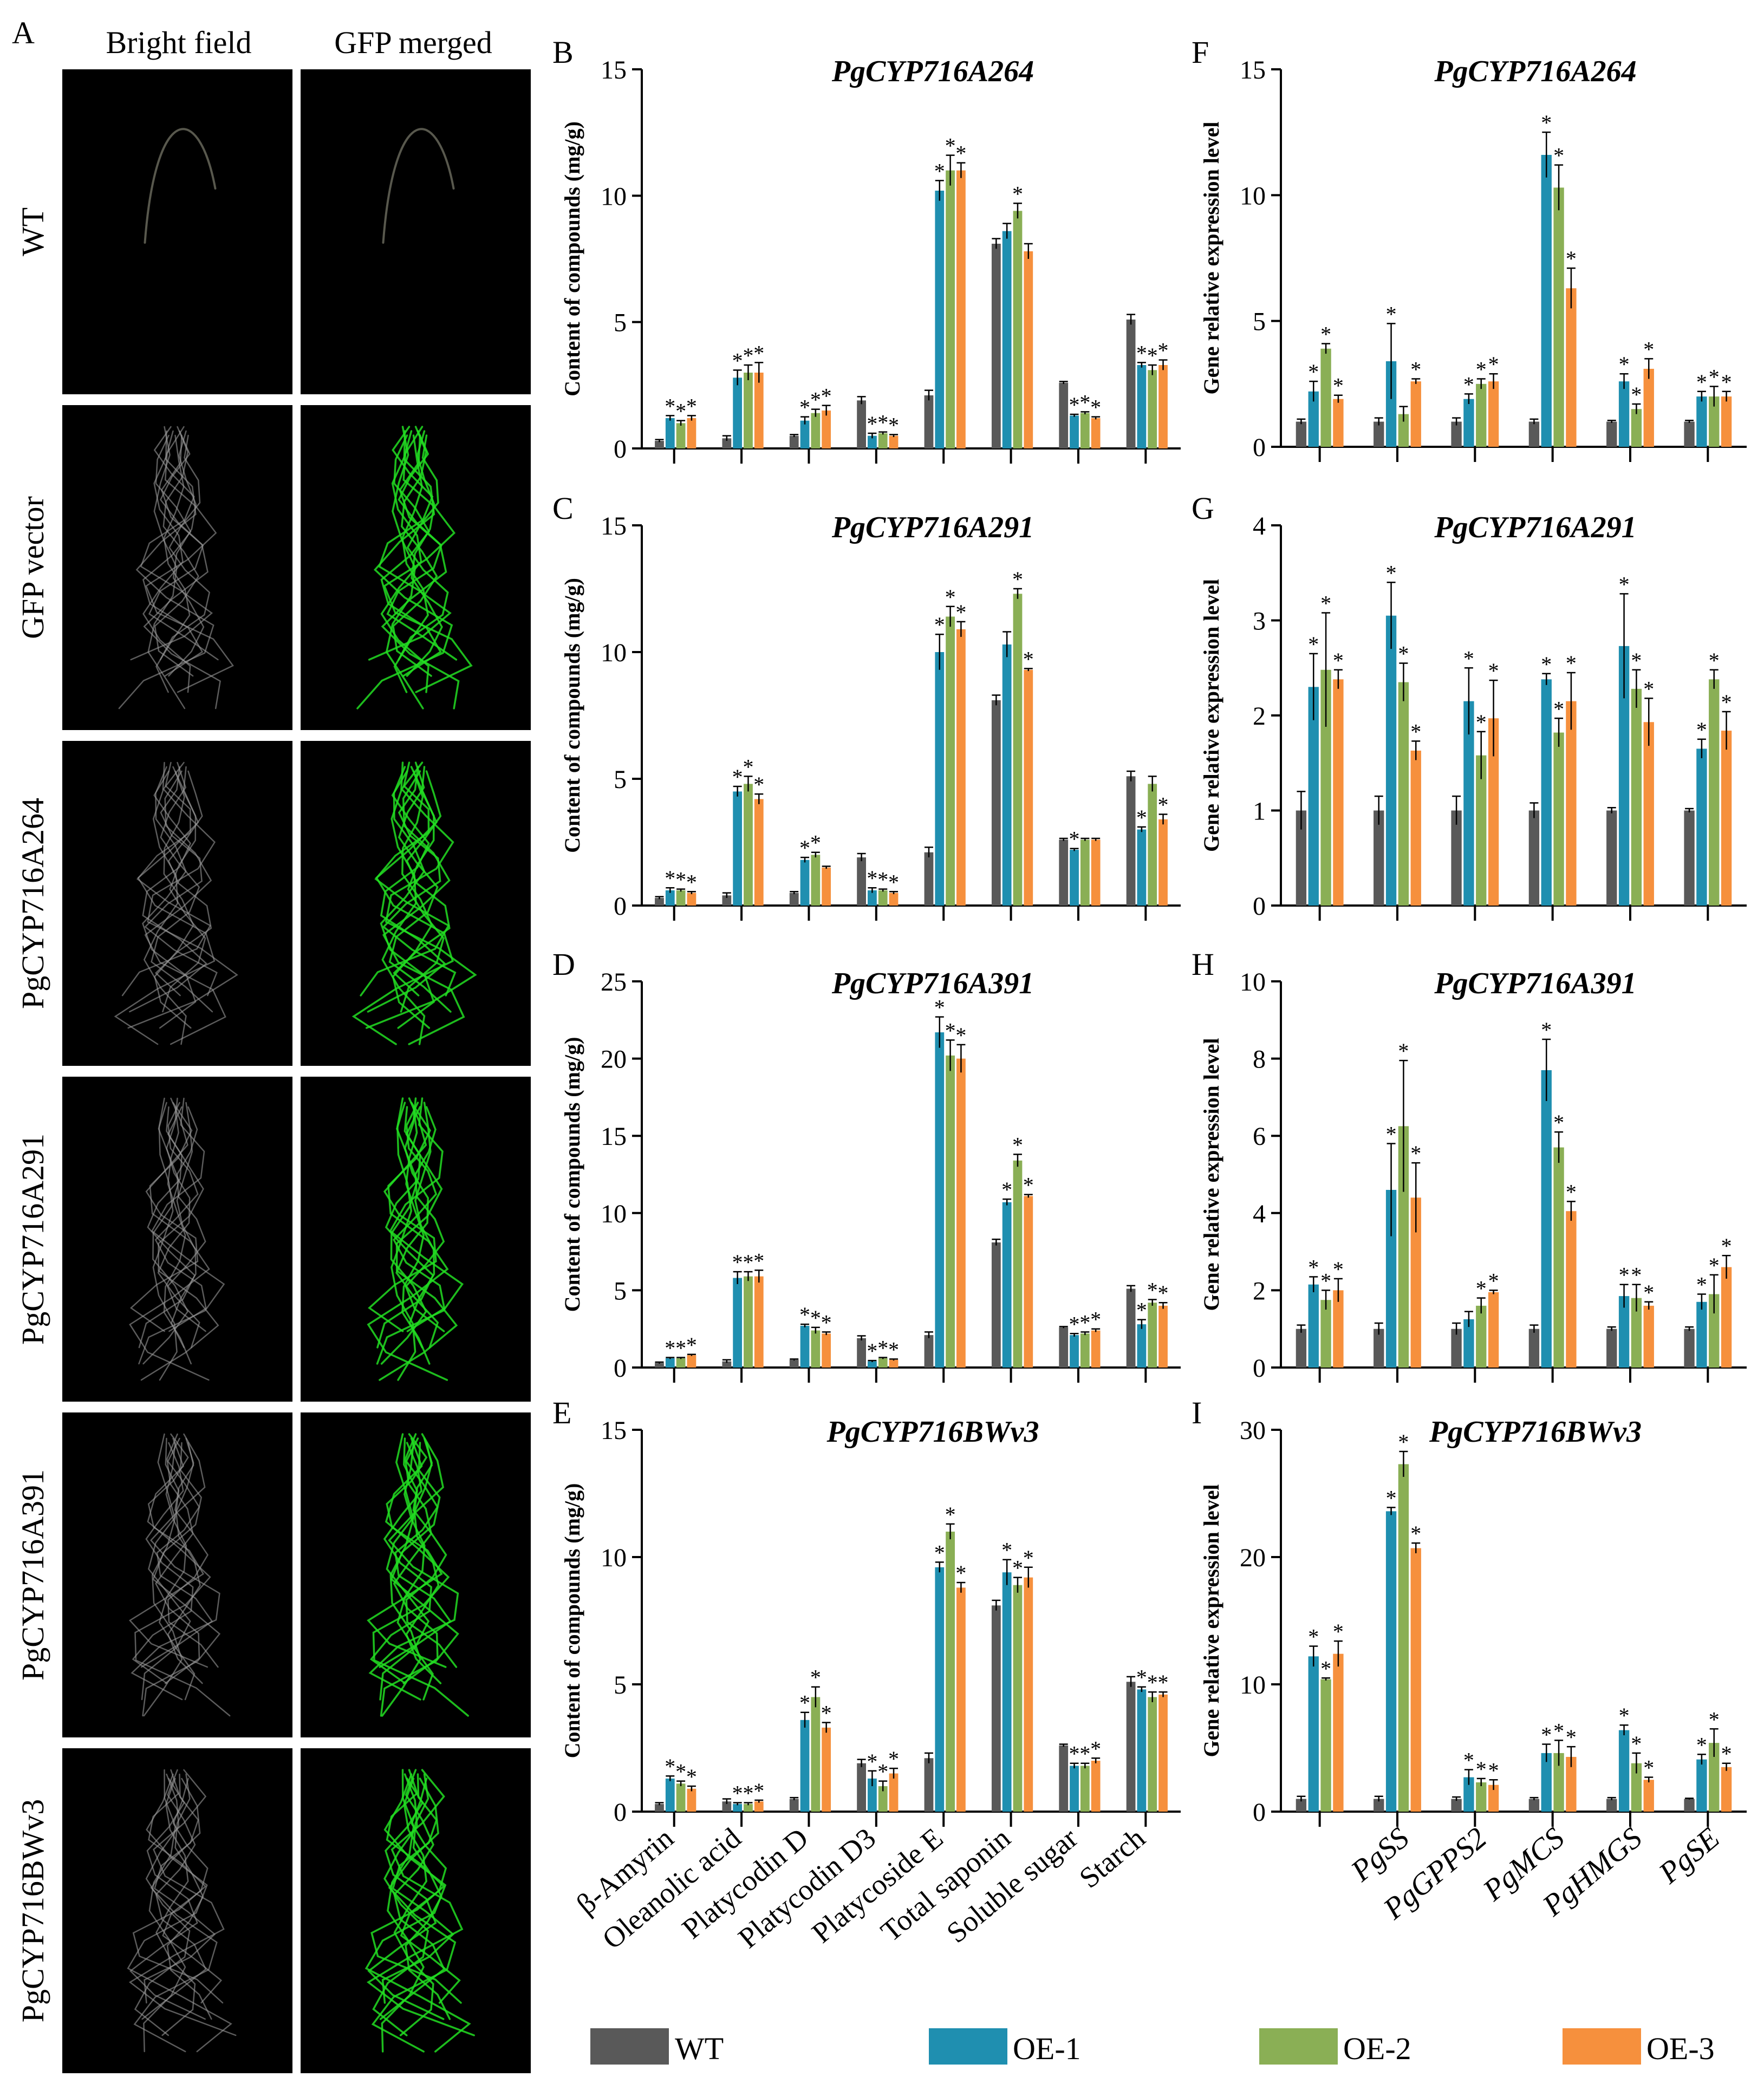 This screenshot has height=2077, width=1764. What do you see at coordinates (933, 71) in the screenshot?
I see `chart-title: PgCYP716A264` at bounding box center [933, 71].